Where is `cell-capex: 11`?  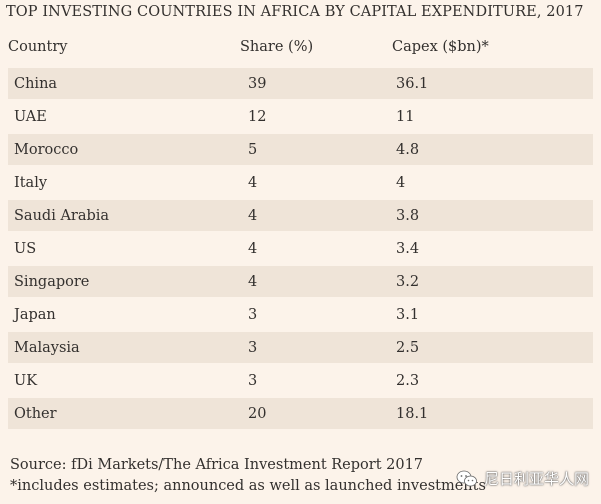 cell-capex: 11 is located at coordinates (405, 116).